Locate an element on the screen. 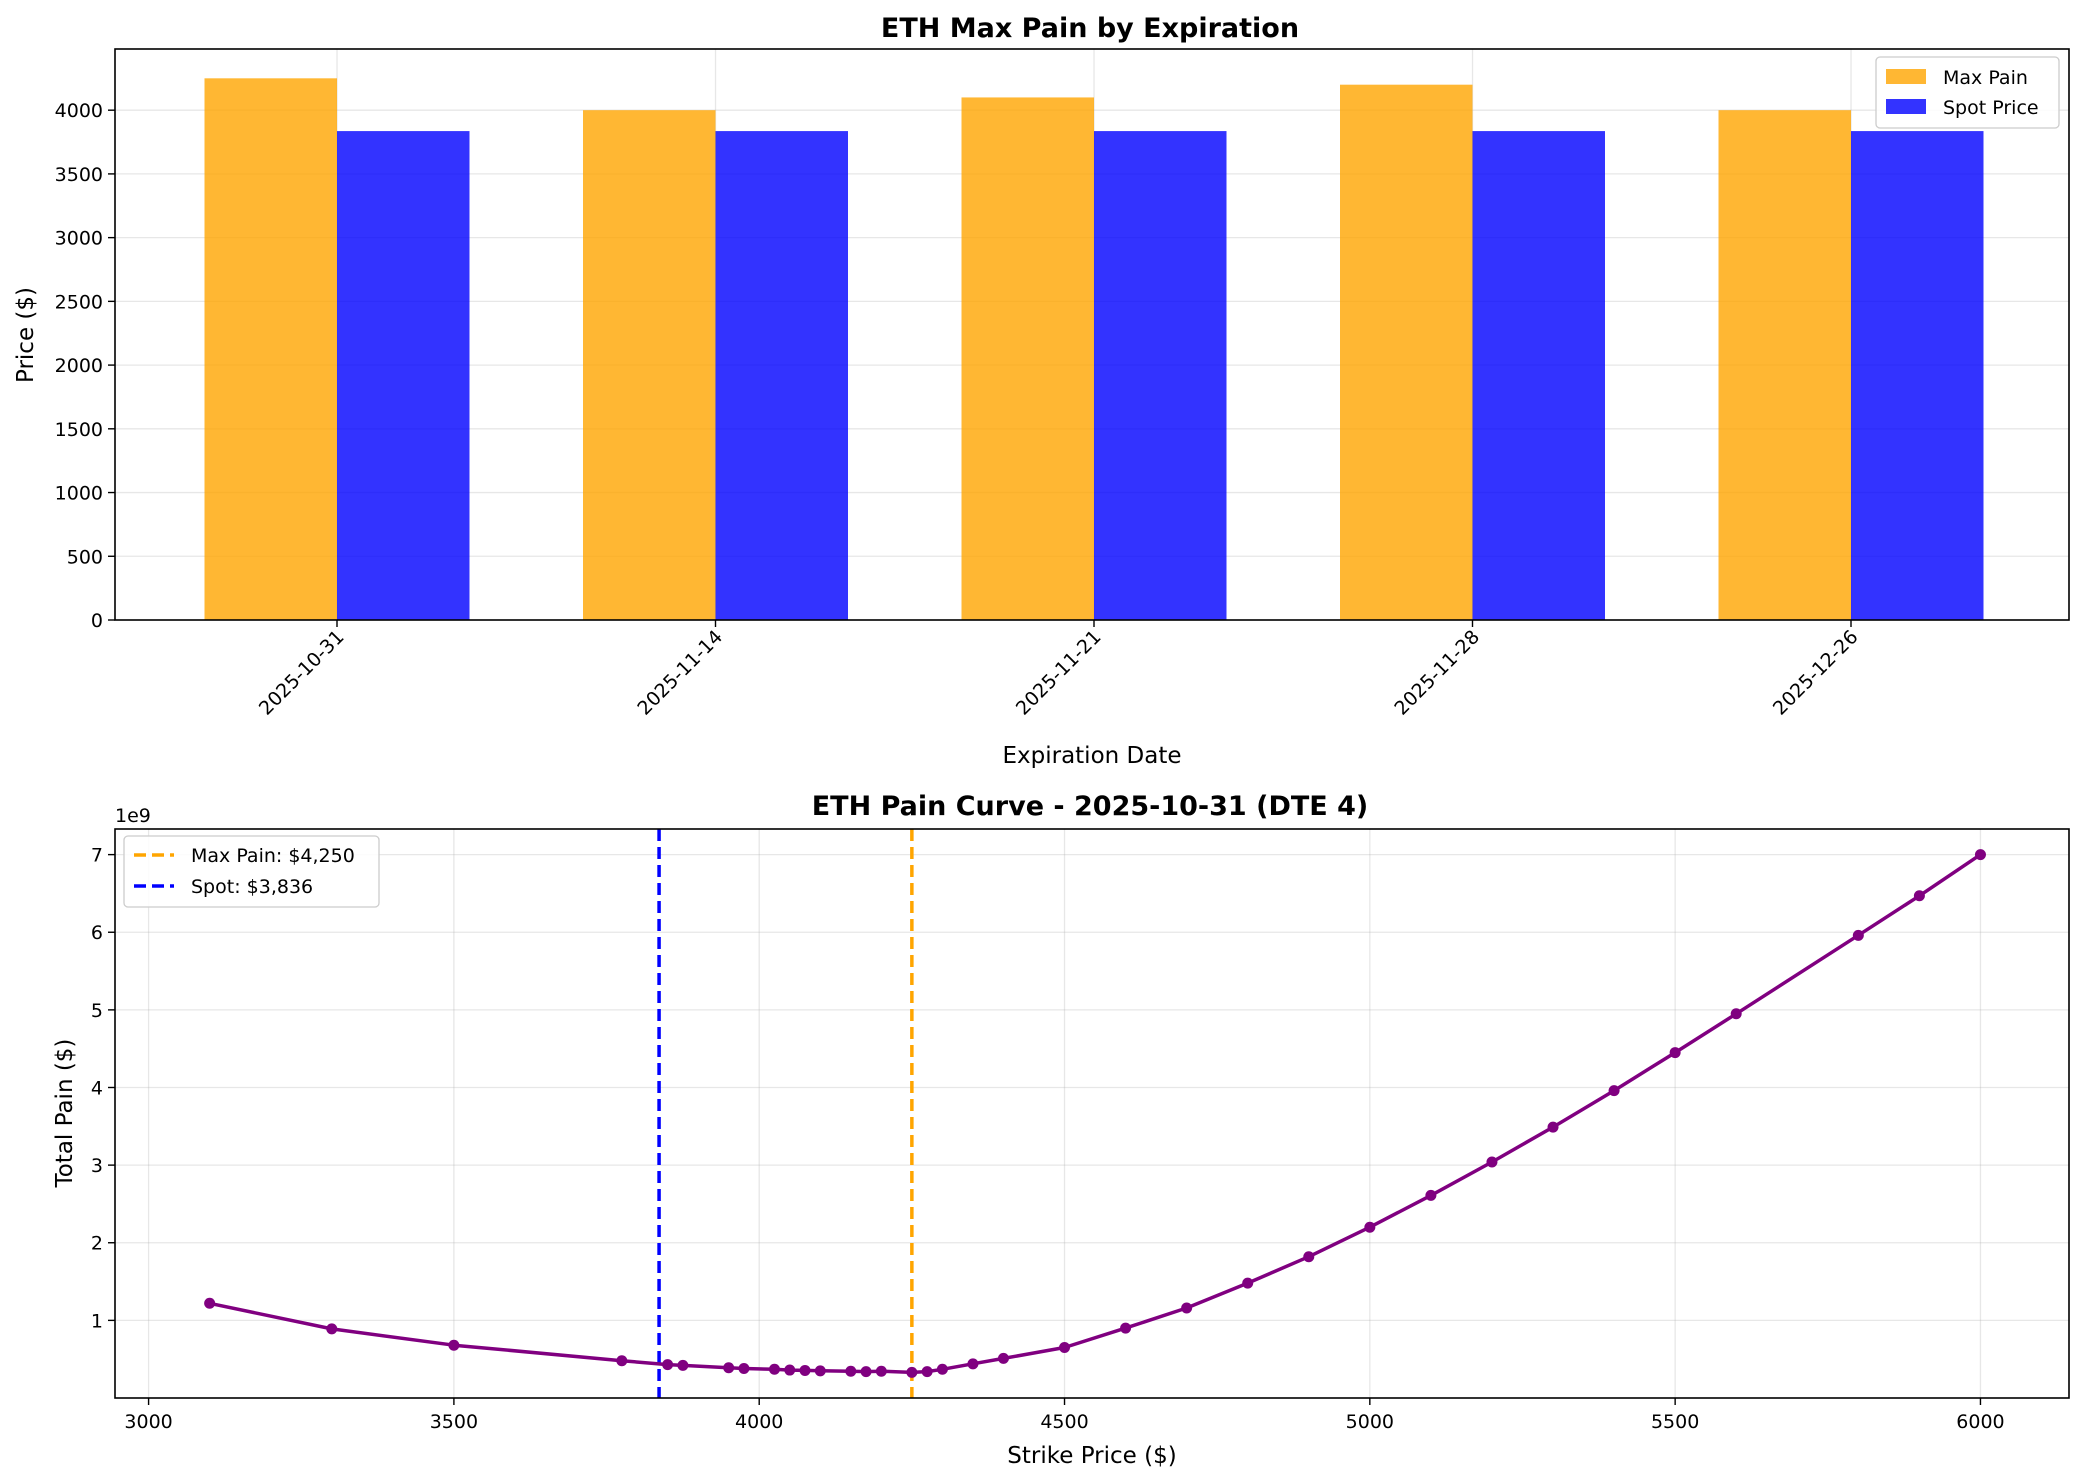 This screenshot has width=2082, height=1480. pain-curve-x-tick-label: 6000 is located at coordinates (1980, 1422).